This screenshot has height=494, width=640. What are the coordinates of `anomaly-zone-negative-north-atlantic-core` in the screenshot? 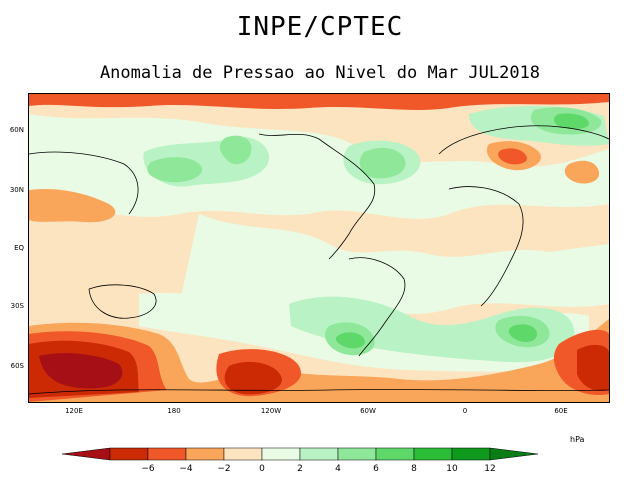 It's located at (512, 156).